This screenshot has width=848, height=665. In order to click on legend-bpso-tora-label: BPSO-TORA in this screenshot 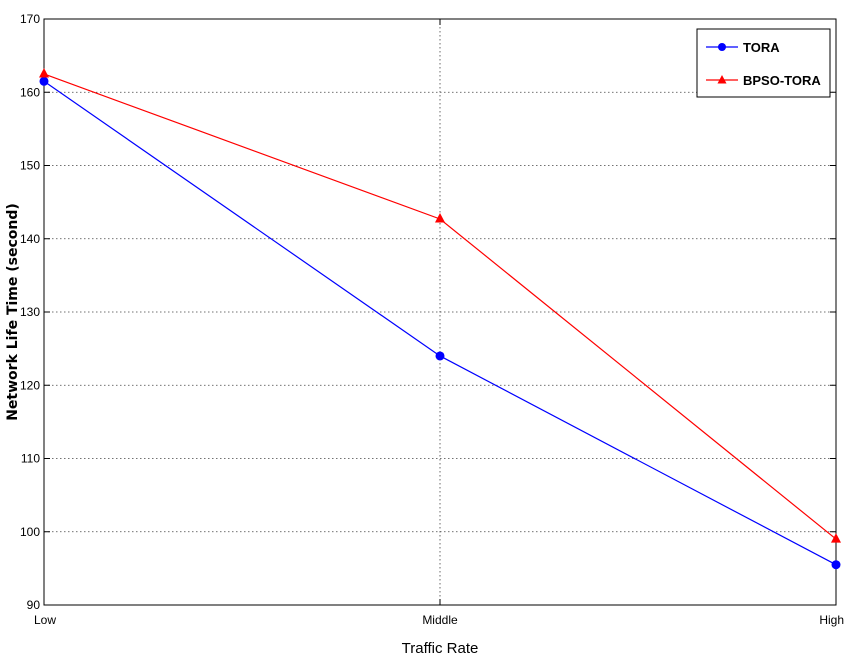, I will do `click(782, 80)`.